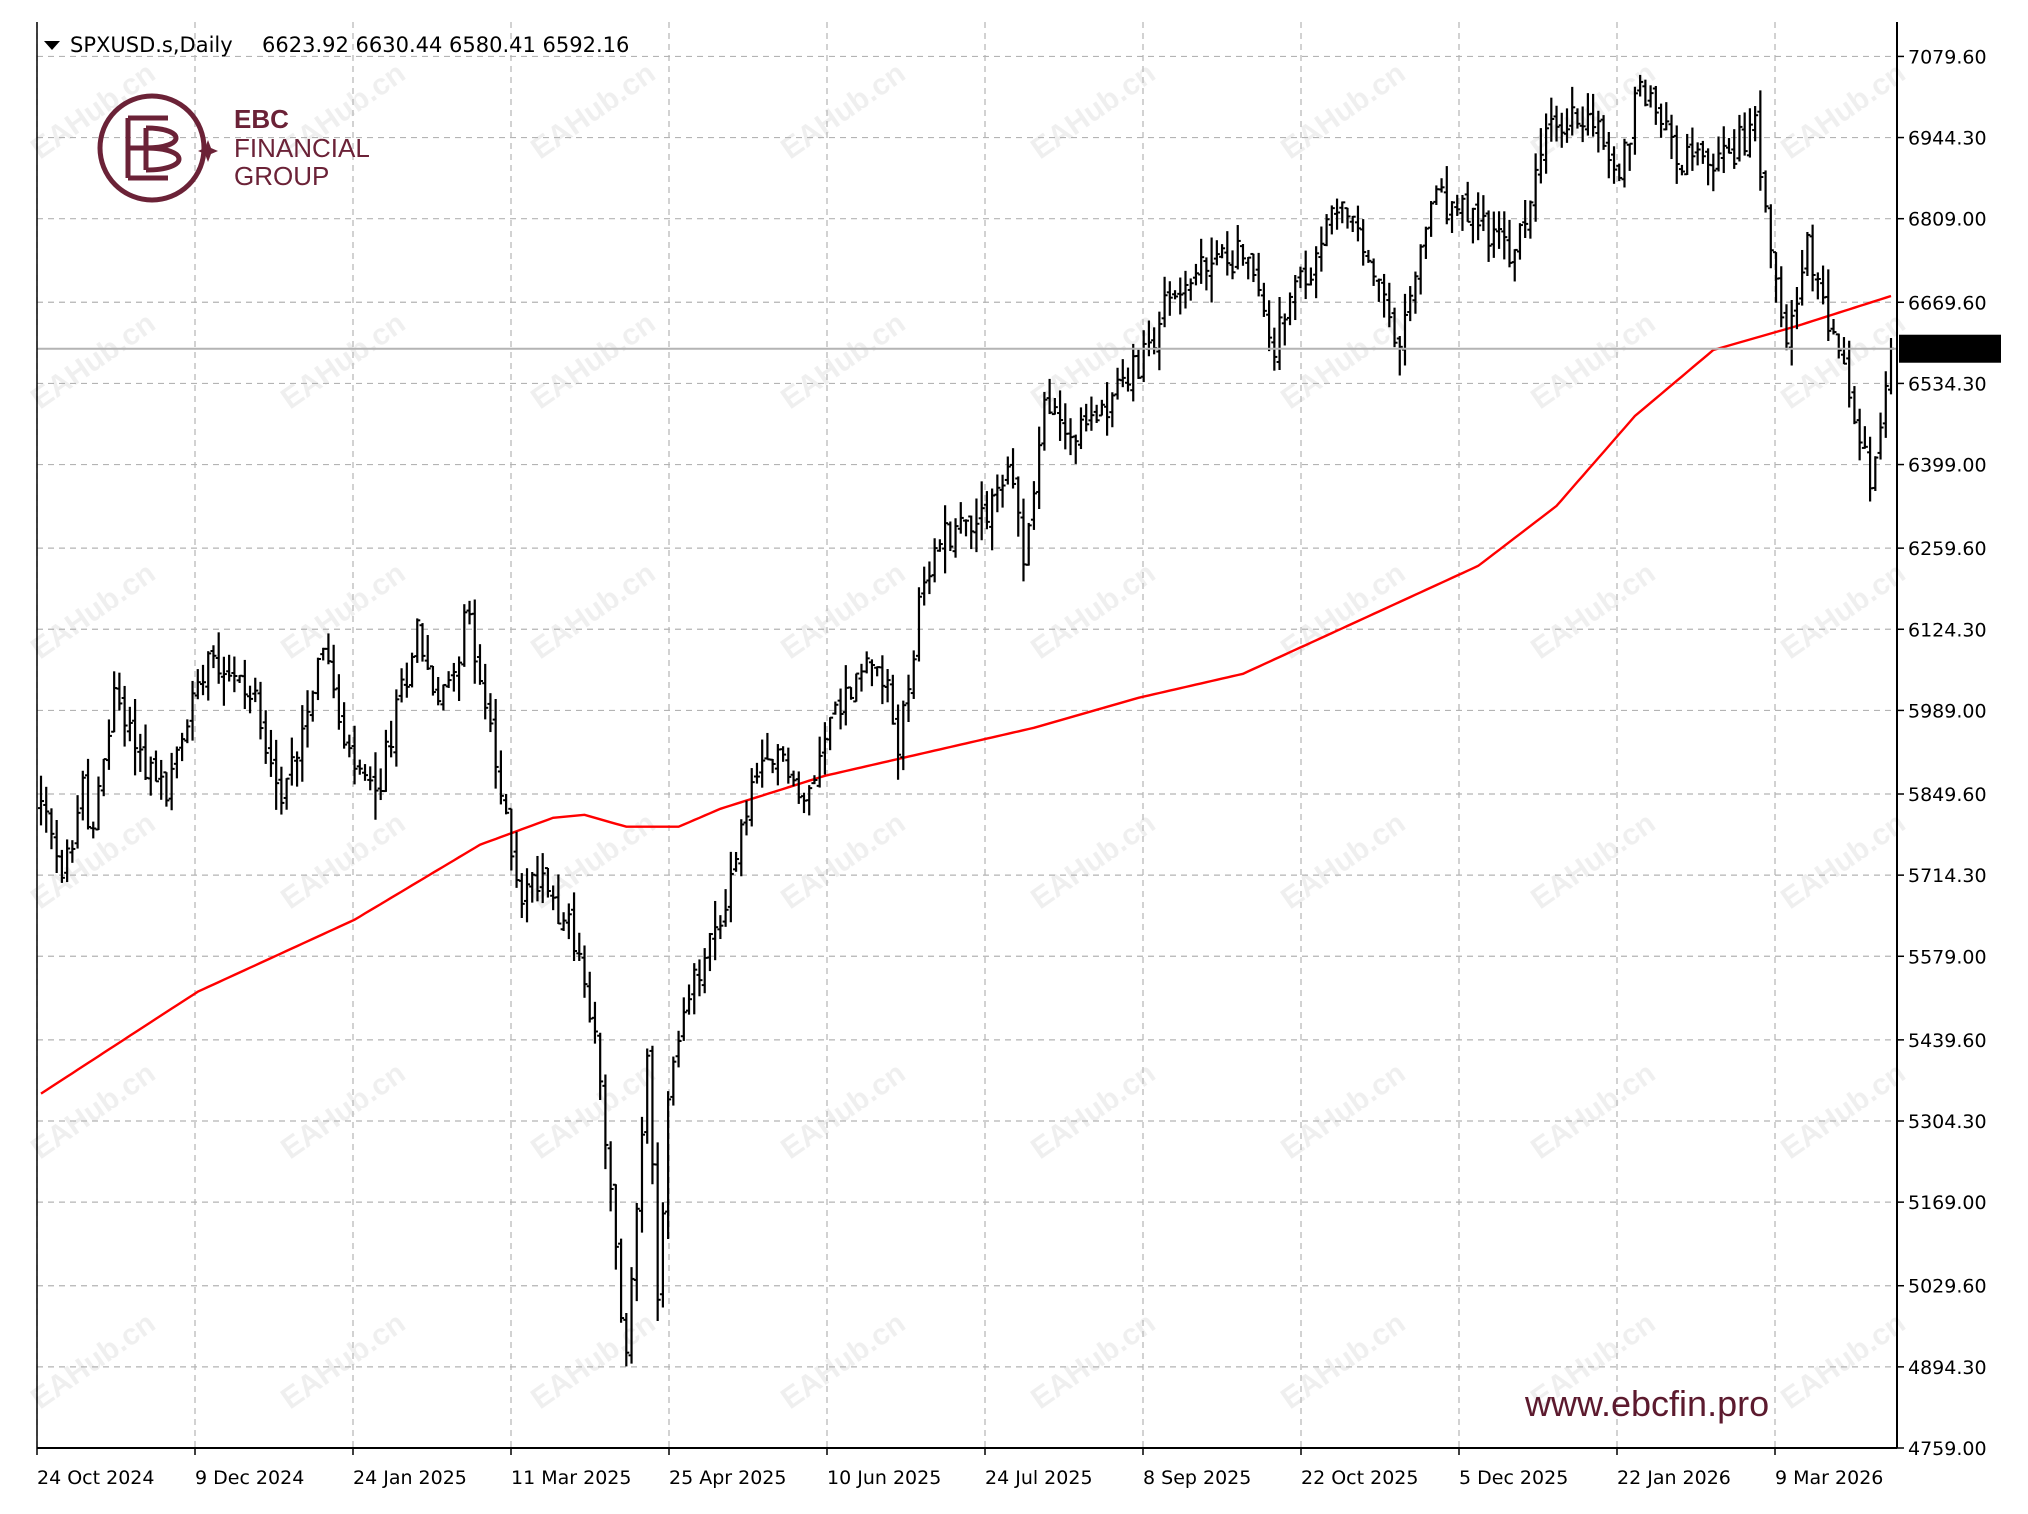  I want to click on chevron-down-icon, so click(52, 45).